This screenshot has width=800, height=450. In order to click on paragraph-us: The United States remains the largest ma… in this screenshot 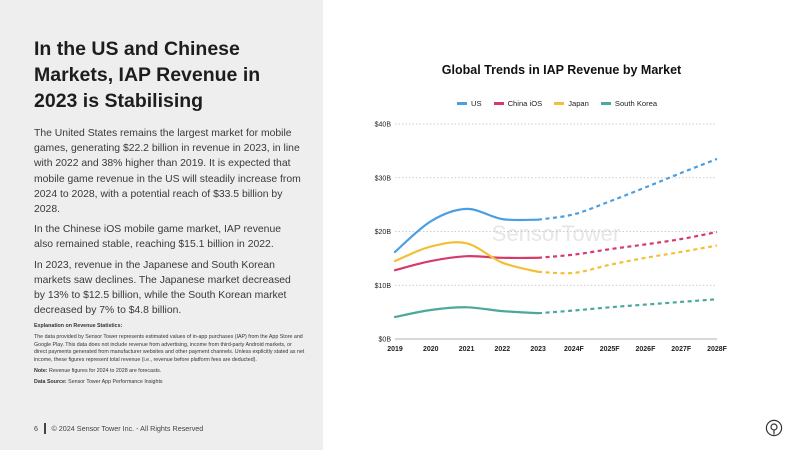, I will do `click(167, 172)`.